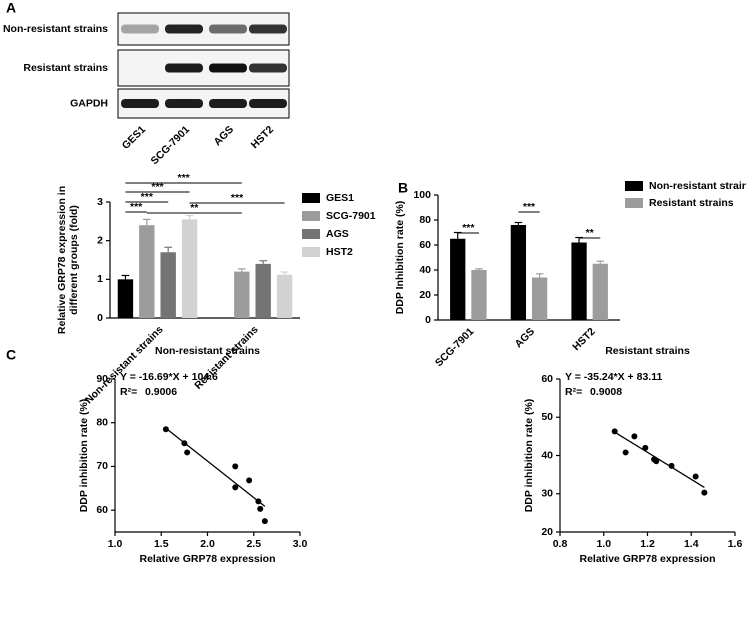 Image resolution: width=746 pixels, height=632 pixels. Describe the element at coordinates (547, 494) in the screenshot. I see `y-tick-label: 30` at that location.